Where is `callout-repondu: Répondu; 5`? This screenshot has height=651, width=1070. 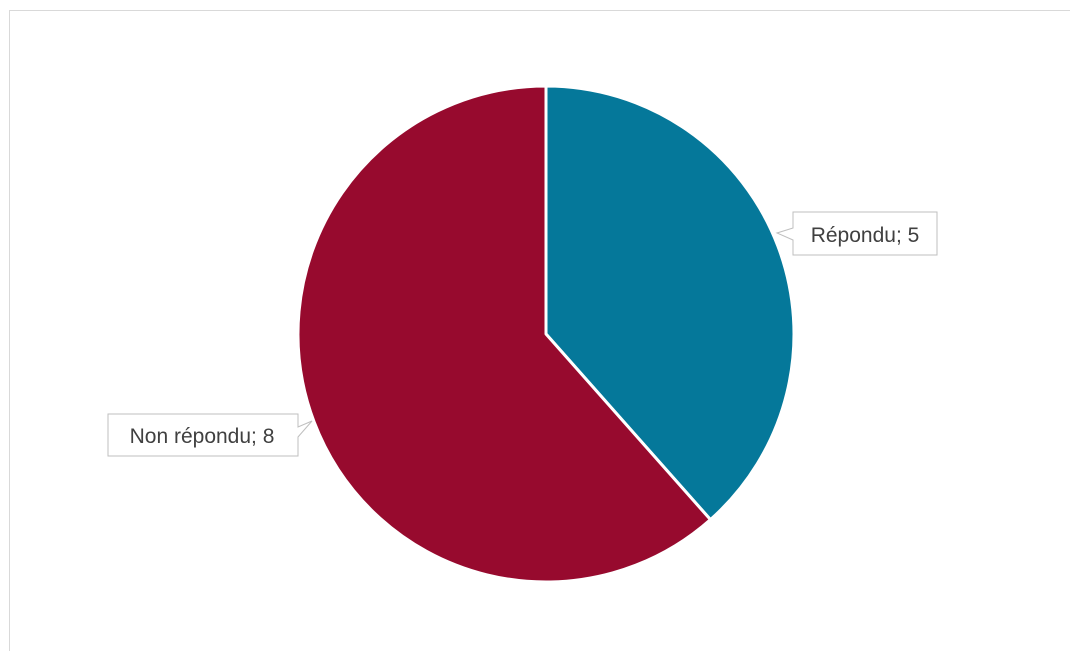
callout-repondu: Répondu; 5 is located at coordinates (857, 233).